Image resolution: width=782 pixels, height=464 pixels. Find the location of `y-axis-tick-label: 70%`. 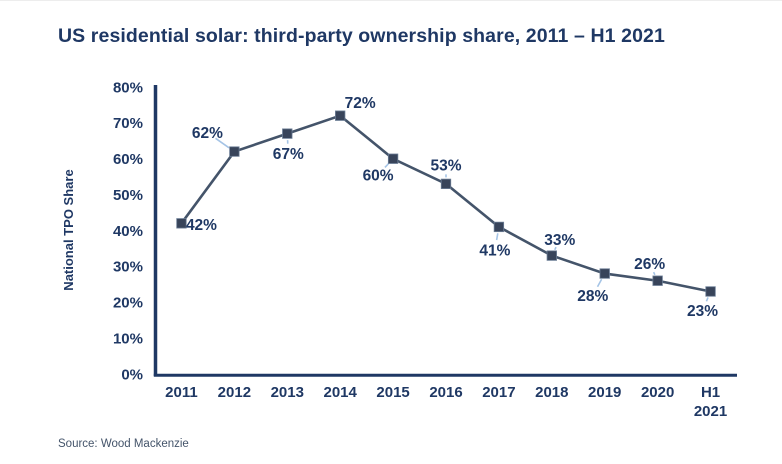

y-axis-tick-label: 70% is located at coordinates (128, 123).